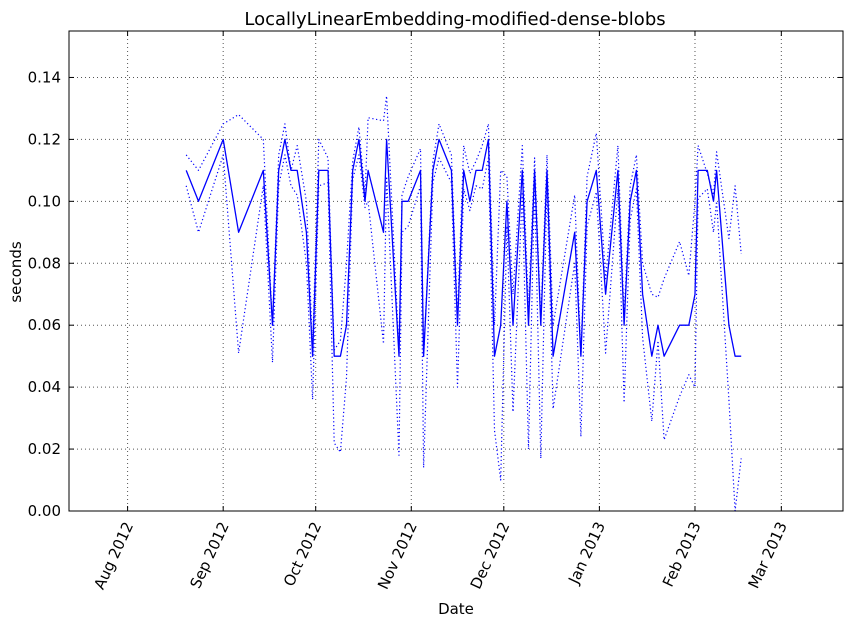  Describe the element at coordinates (44, 201) in the screenshot. I see `y-tick-label: 0.10` at that location.